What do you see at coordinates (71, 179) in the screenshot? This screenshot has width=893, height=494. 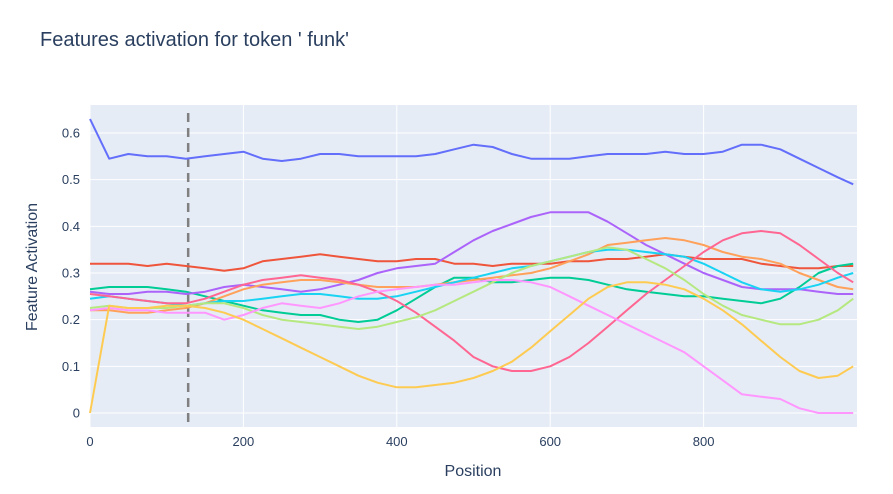 I see `y-tick-label: 0.5` at bounding box center [71, 179].